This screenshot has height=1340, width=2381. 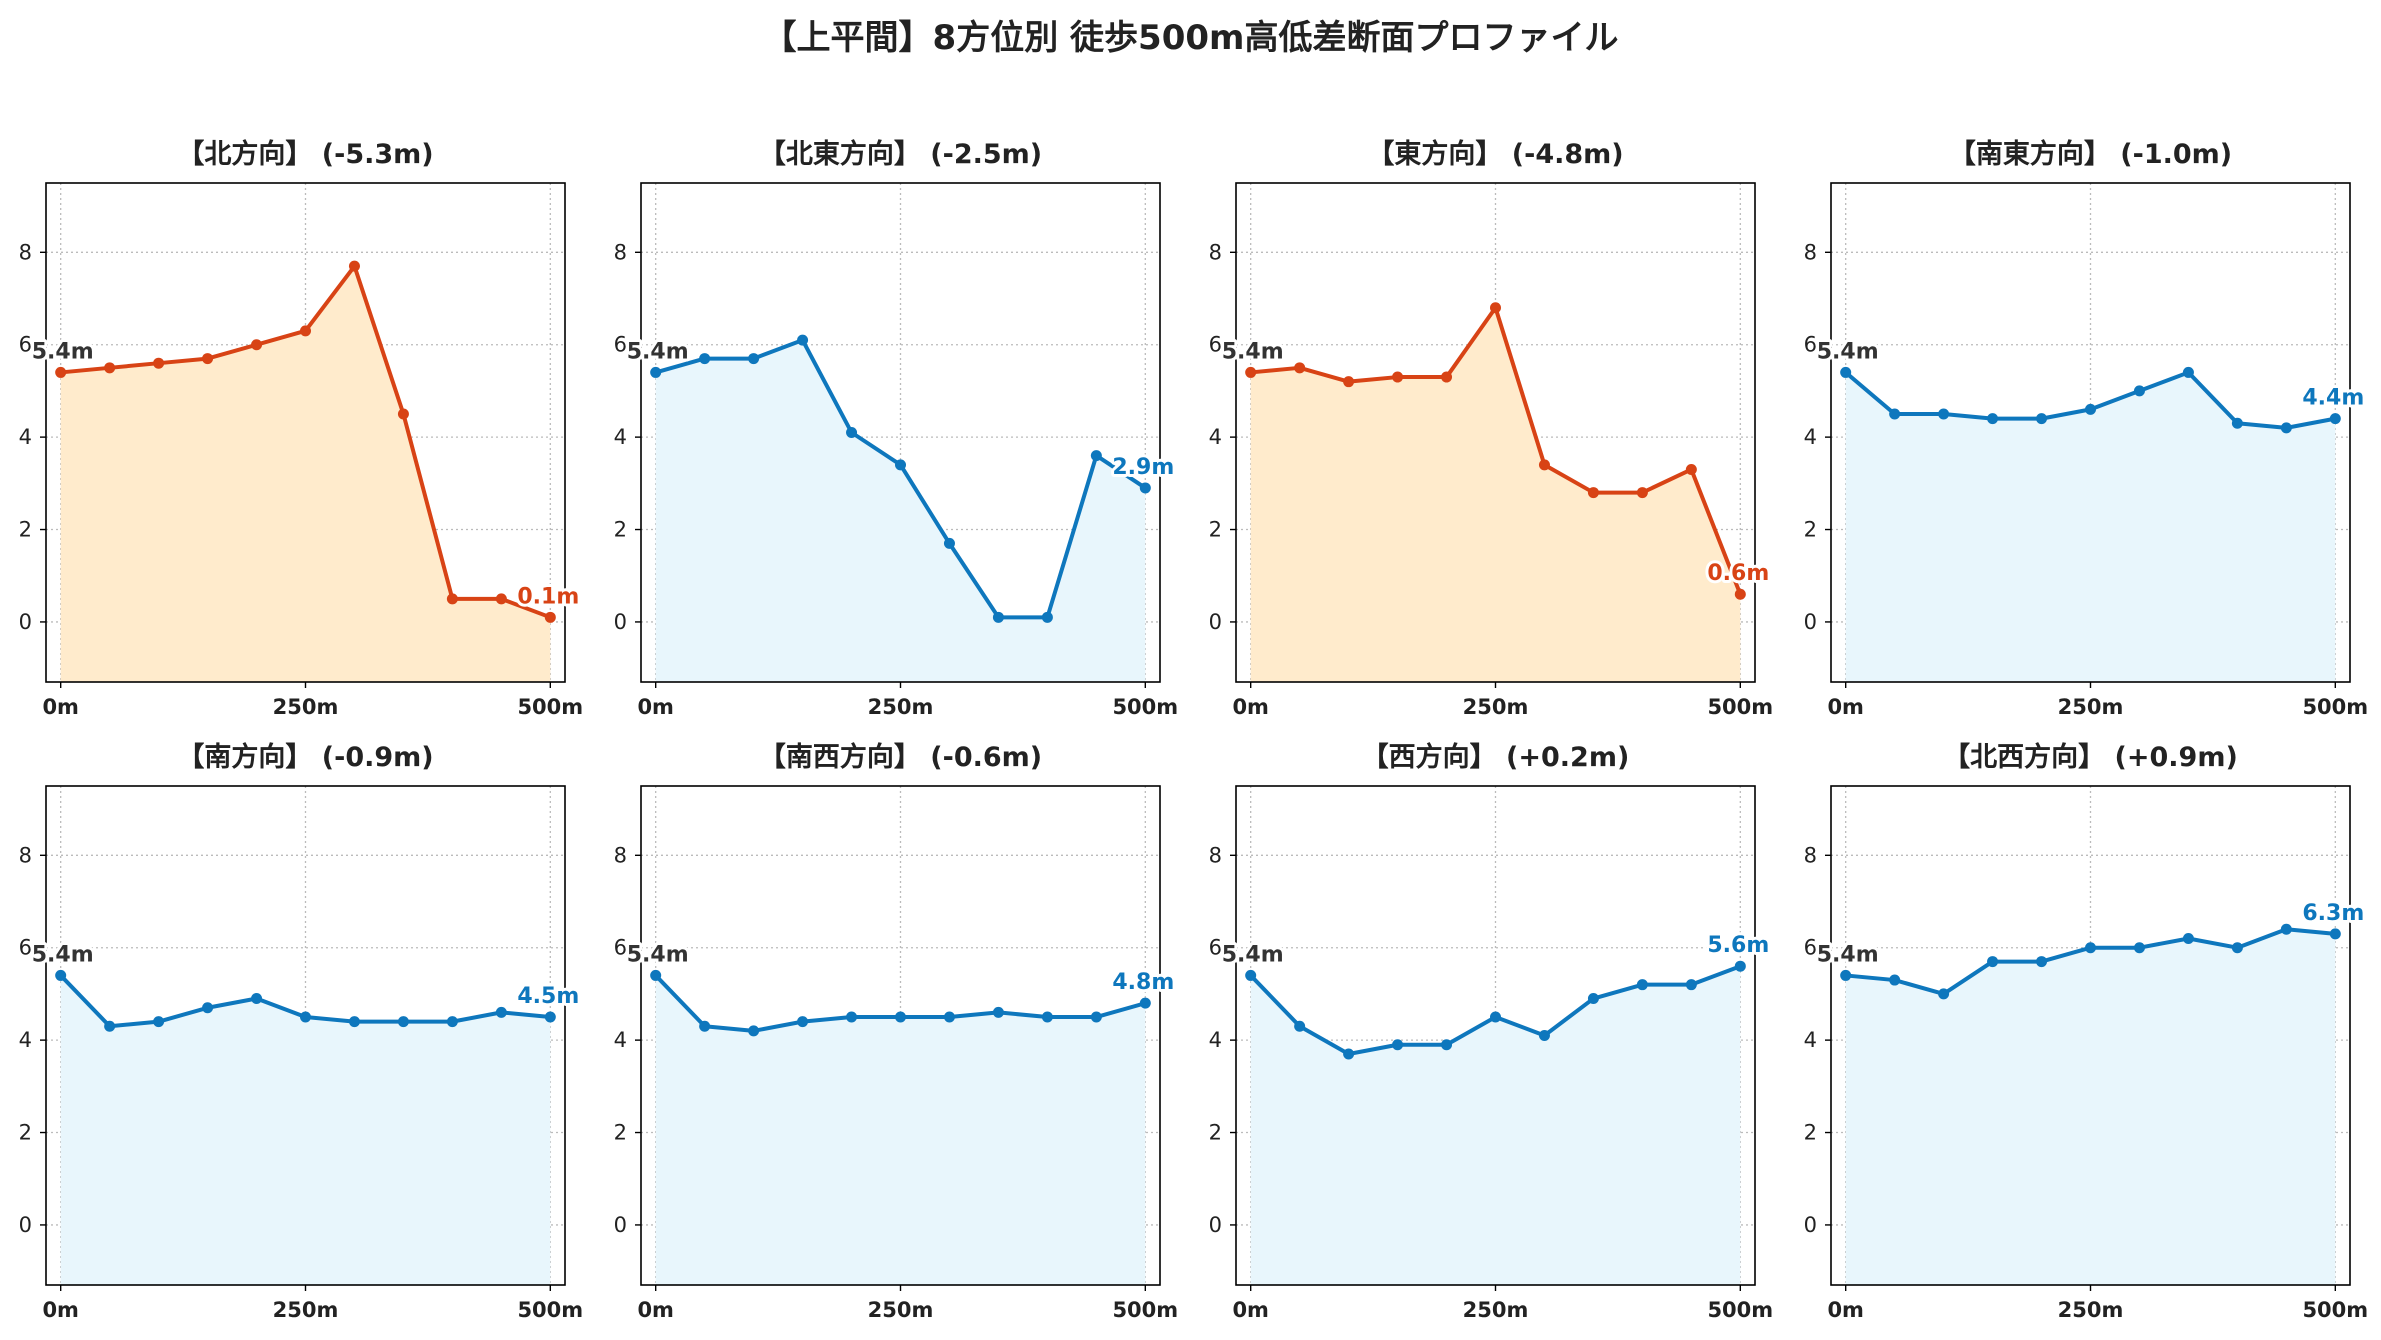 I want to click on chart-panel-southwest: 【南西方向】 (-0.6m) 0 2 4 6 8 0m 250m 500m 5.4m 4.8m, so click(x=890, y=1032).